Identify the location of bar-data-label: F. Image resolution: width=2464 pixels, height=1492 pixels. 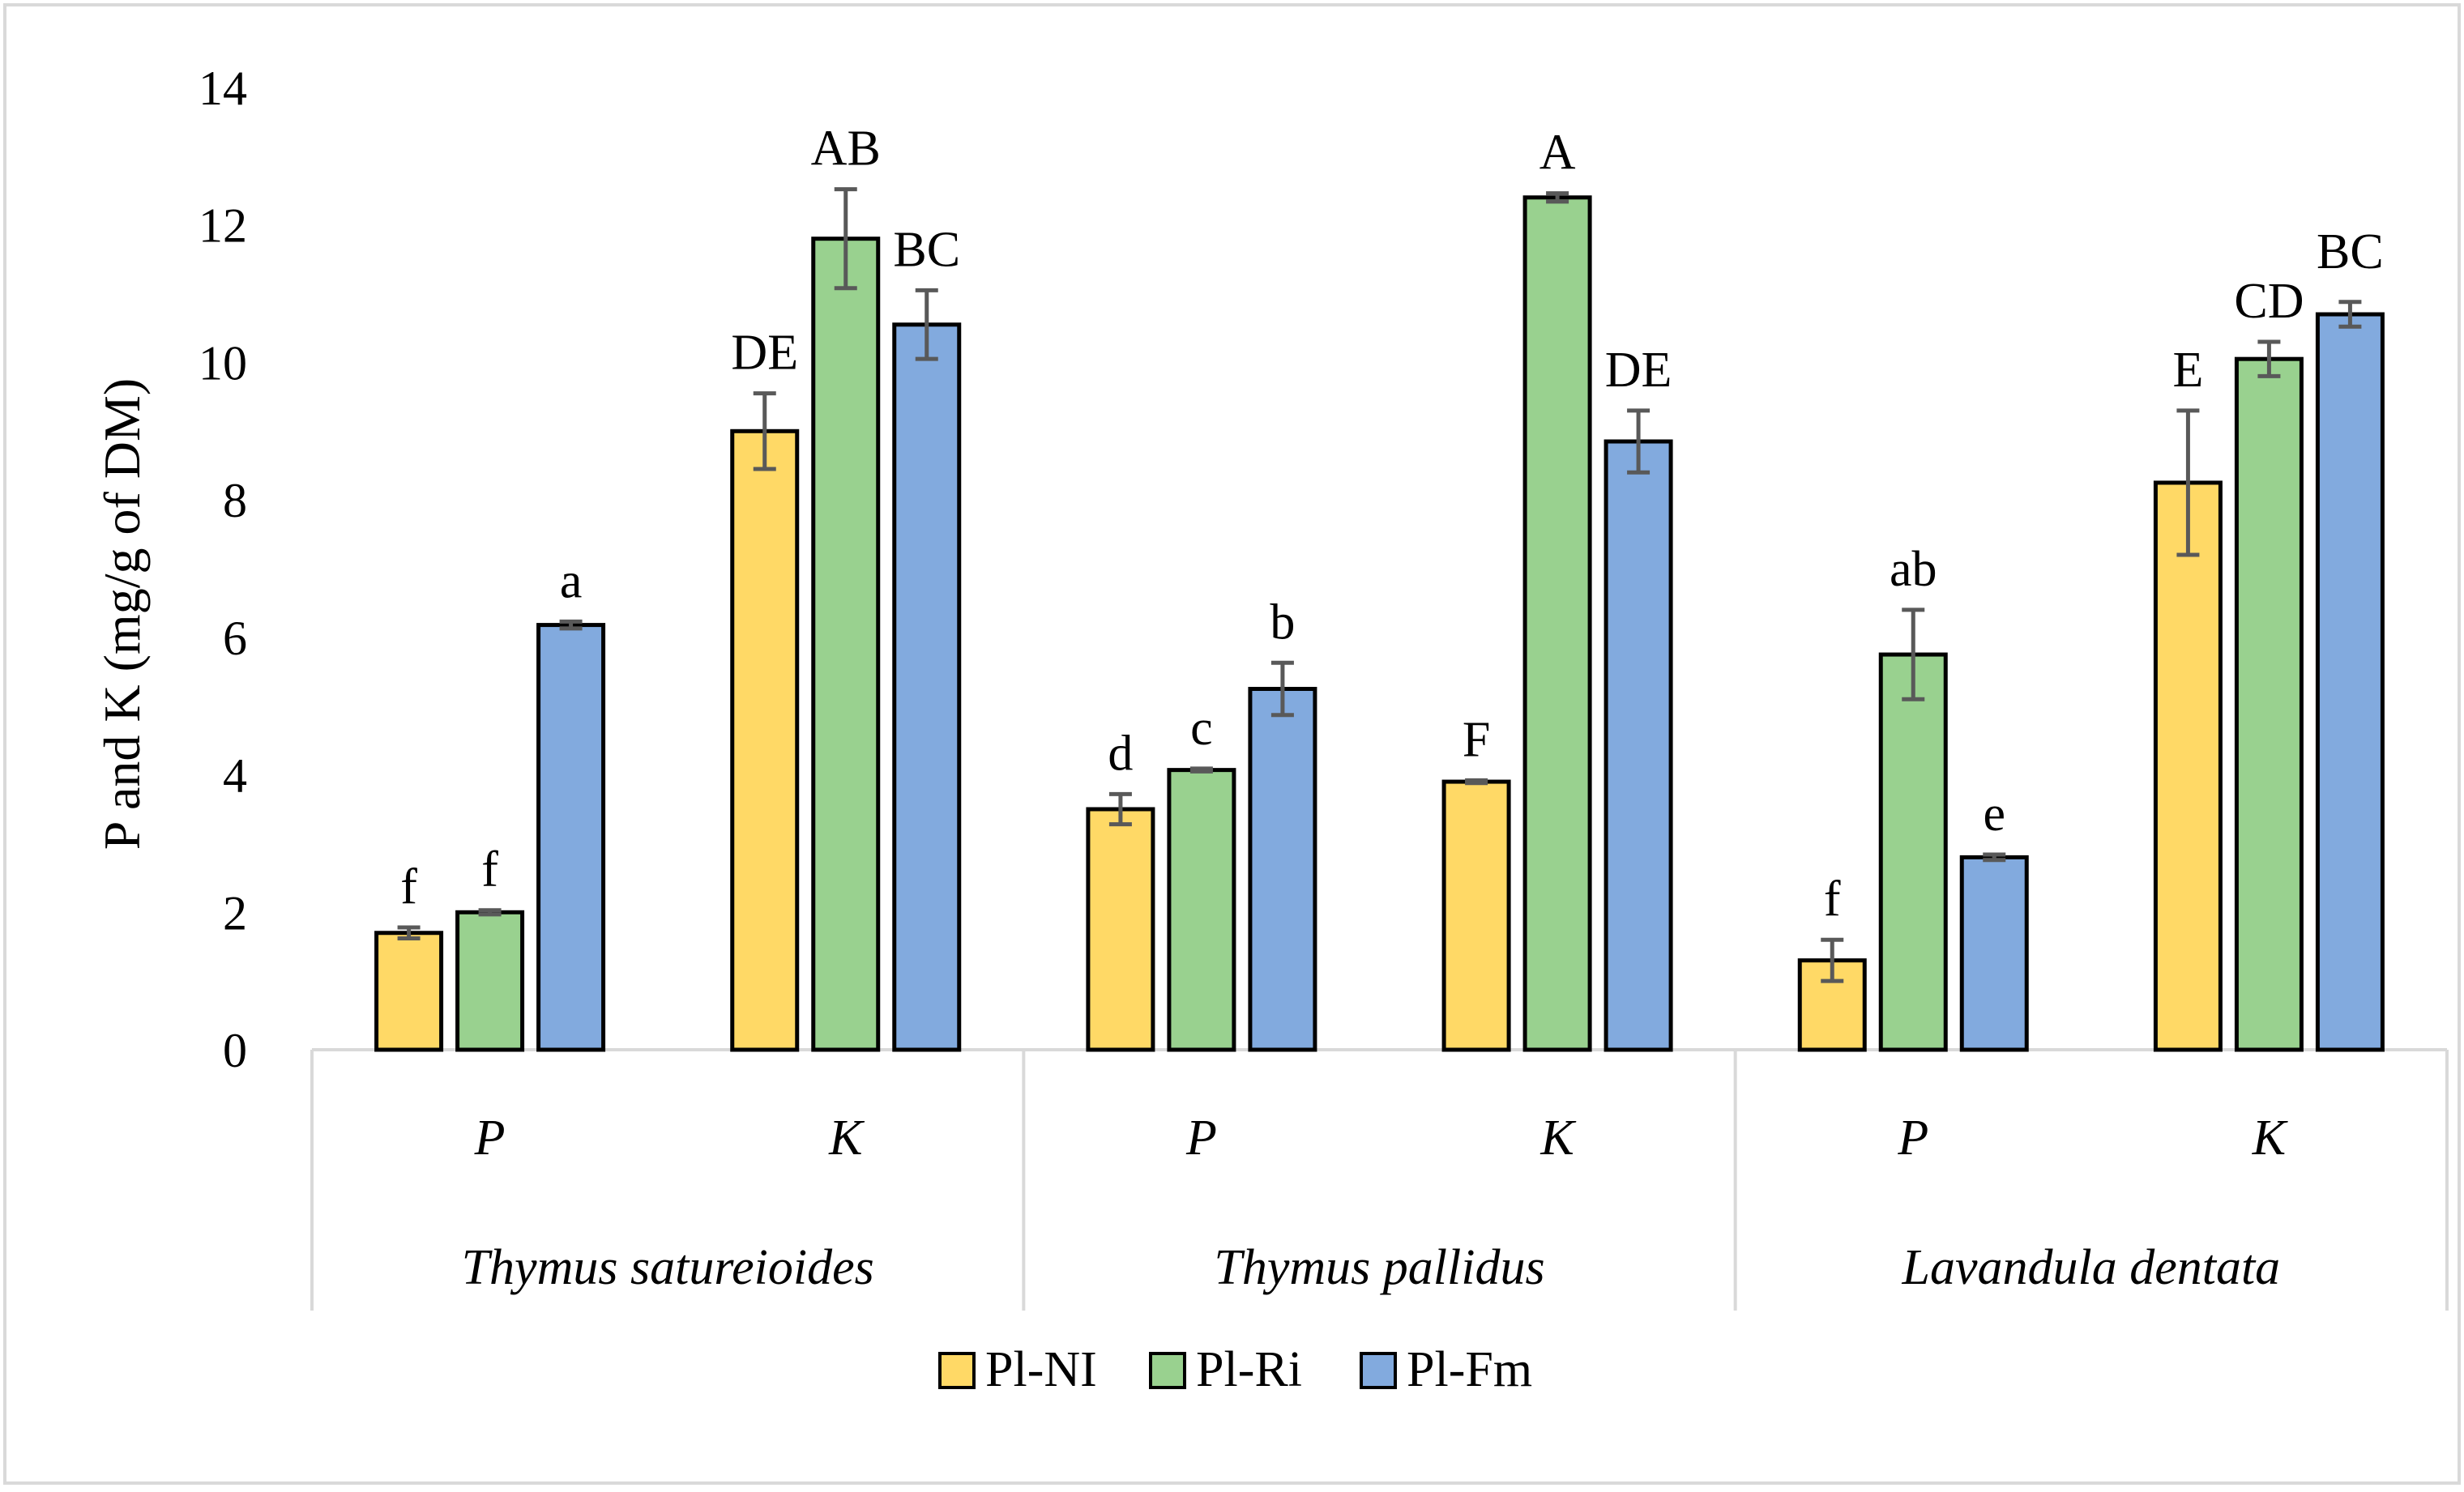
(1476, 739).